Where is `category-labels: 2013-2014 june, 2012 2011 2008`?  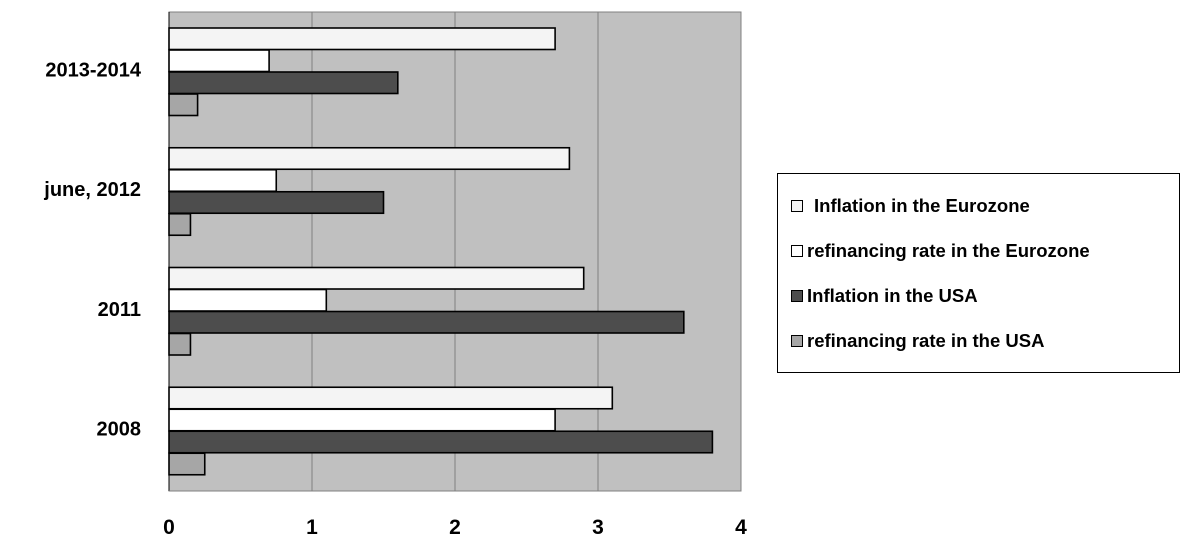
category-labels: 2013-2014 june, 2012 2011 2008 is located at coordinates (92, 249).